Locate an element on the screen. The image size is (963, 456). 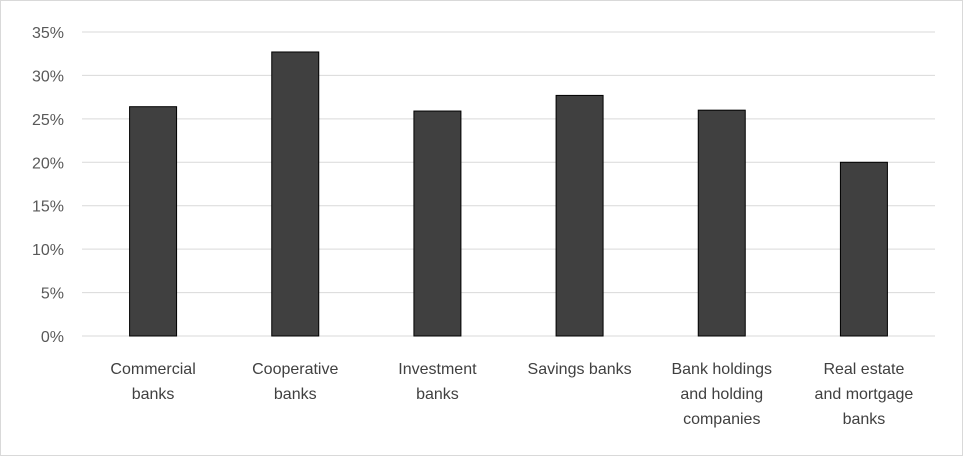
y-tick-label: 20% is located at coordinates (48, 163).